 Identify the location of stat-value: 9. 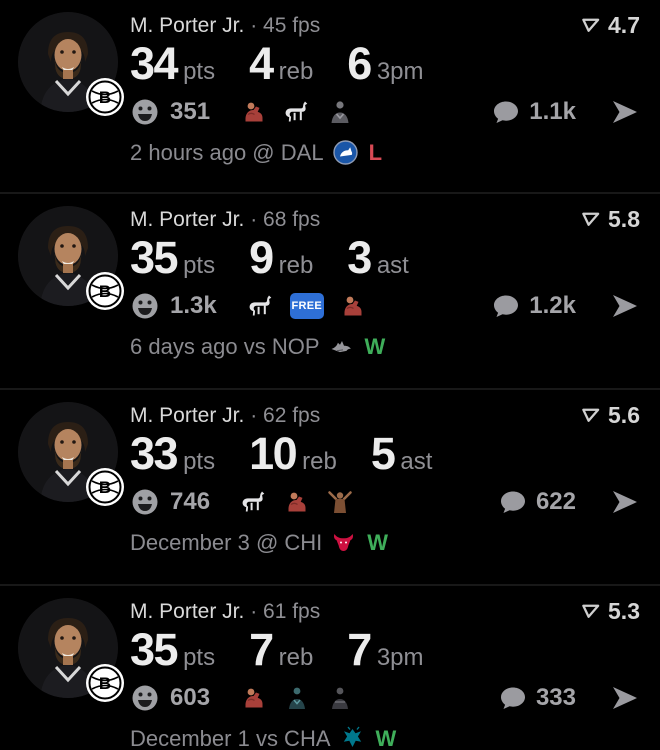
(261, 257).